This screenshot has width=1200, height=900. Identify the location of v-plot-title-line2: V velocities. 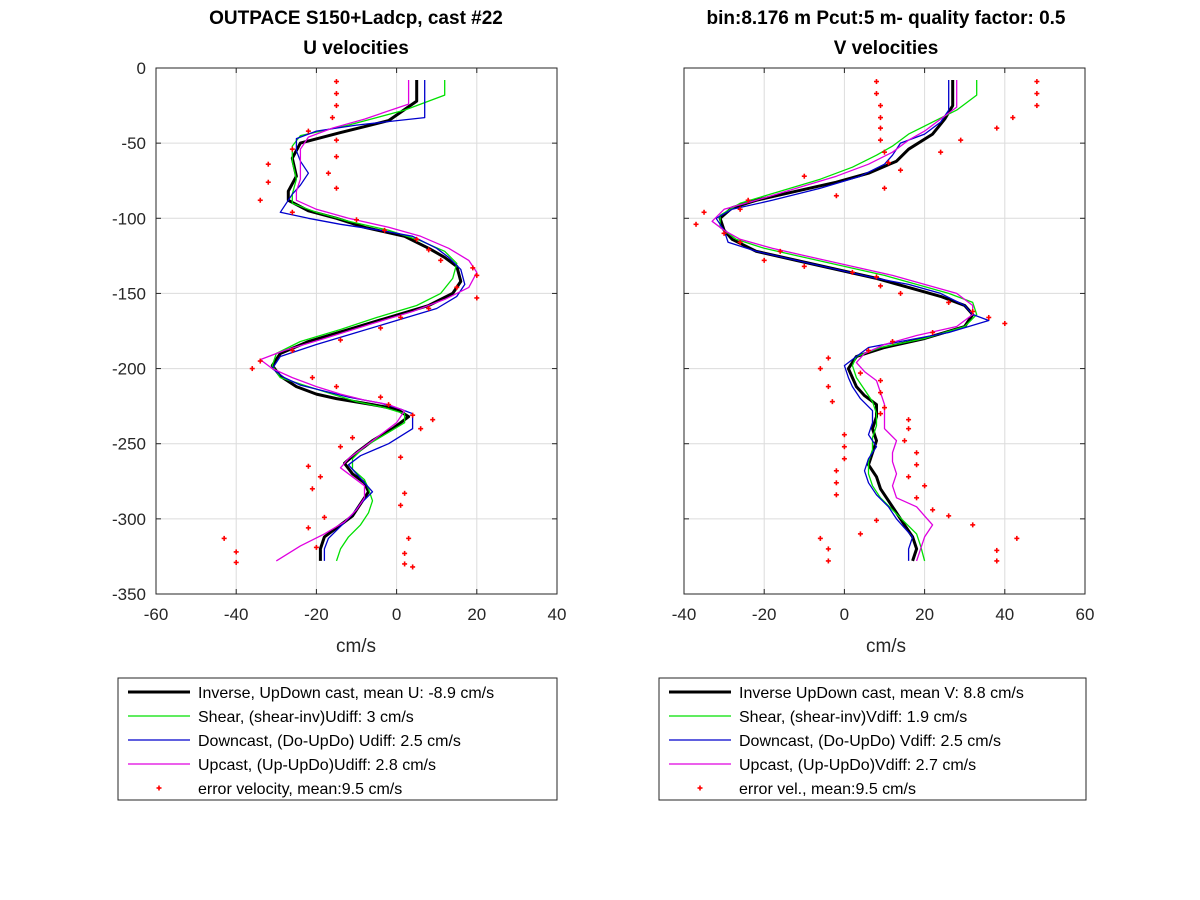
(886, 48).